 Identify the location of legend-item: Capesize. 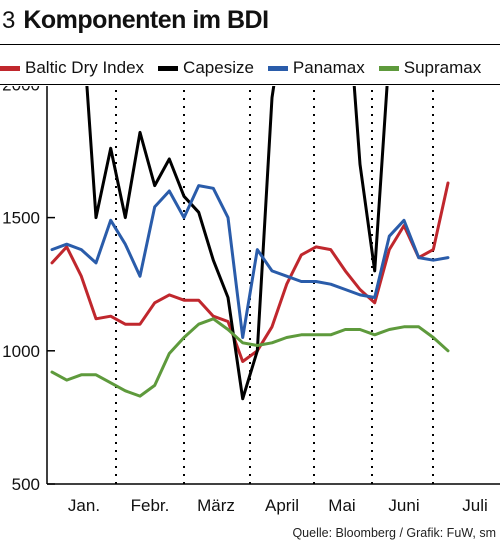
(206, 68).